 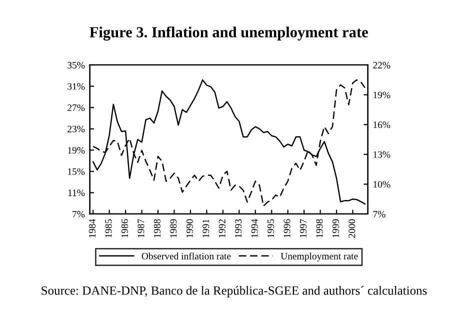 I want to click on y2-tick-label: 19%, so click(x=382, y=95).